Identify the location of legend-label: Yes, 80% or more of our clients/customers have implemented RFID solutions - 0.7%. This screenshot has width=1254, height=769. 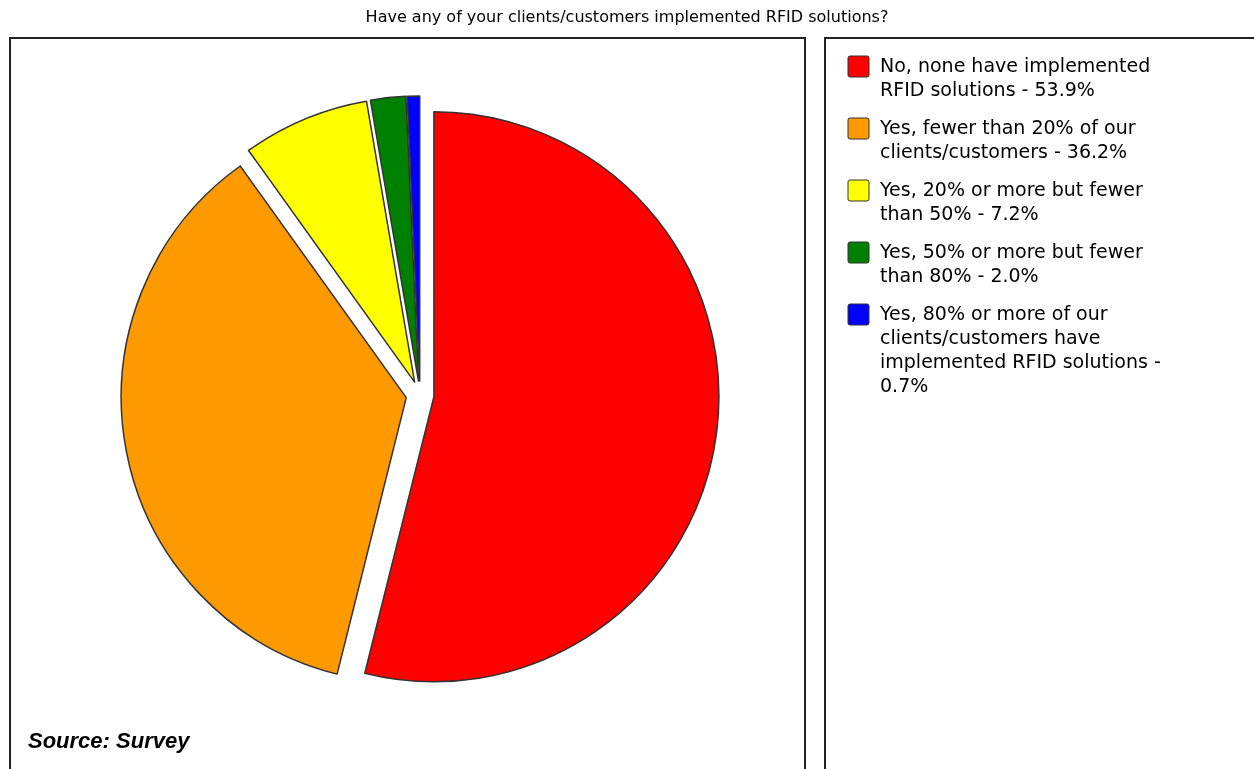
(1020, 349).